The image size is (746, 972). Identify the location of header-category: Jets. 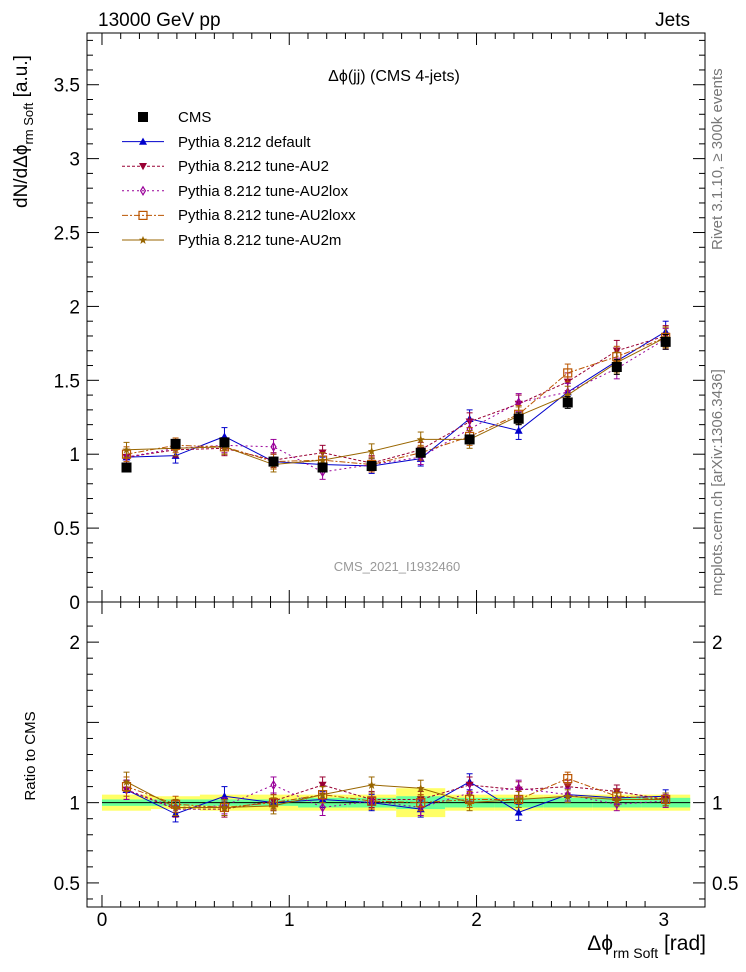
(672, 20).